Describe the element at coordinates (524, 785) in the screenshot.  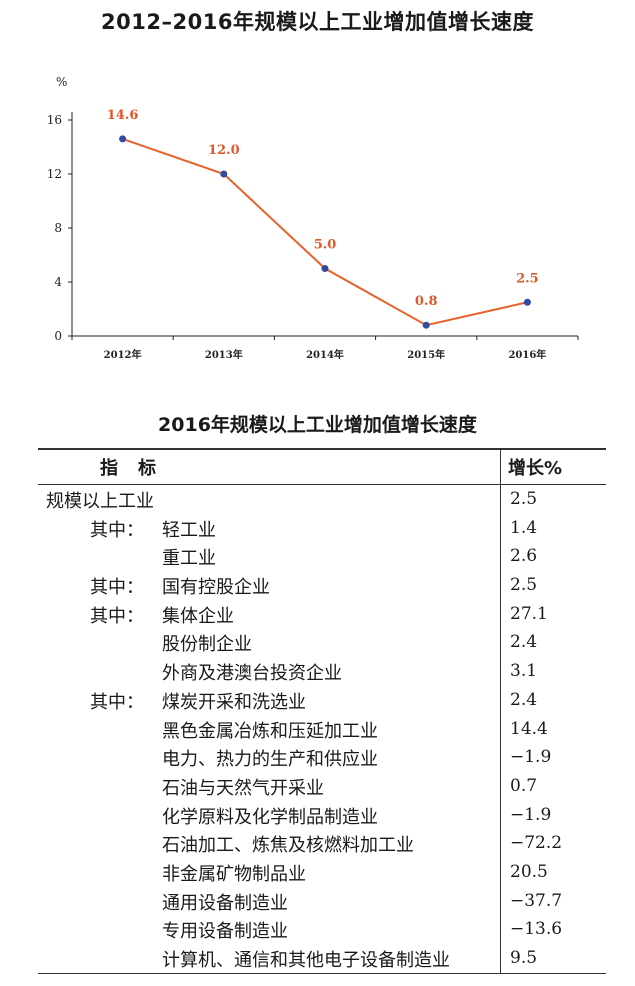
I see `row-value: 0.7` at that location.